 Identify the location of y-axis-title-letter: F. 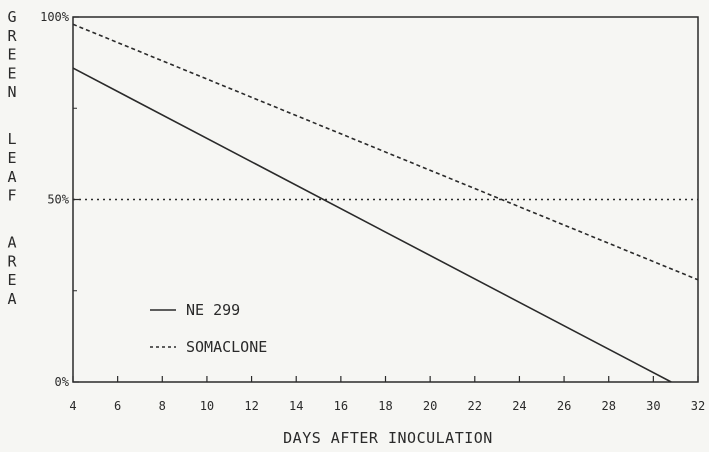
(11, 196).